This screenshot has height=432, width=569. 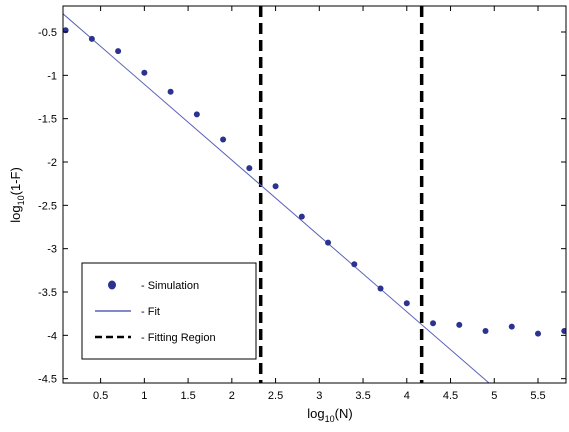 I want to click on y-tick-label: -2.5, so click(x=47, y=206).